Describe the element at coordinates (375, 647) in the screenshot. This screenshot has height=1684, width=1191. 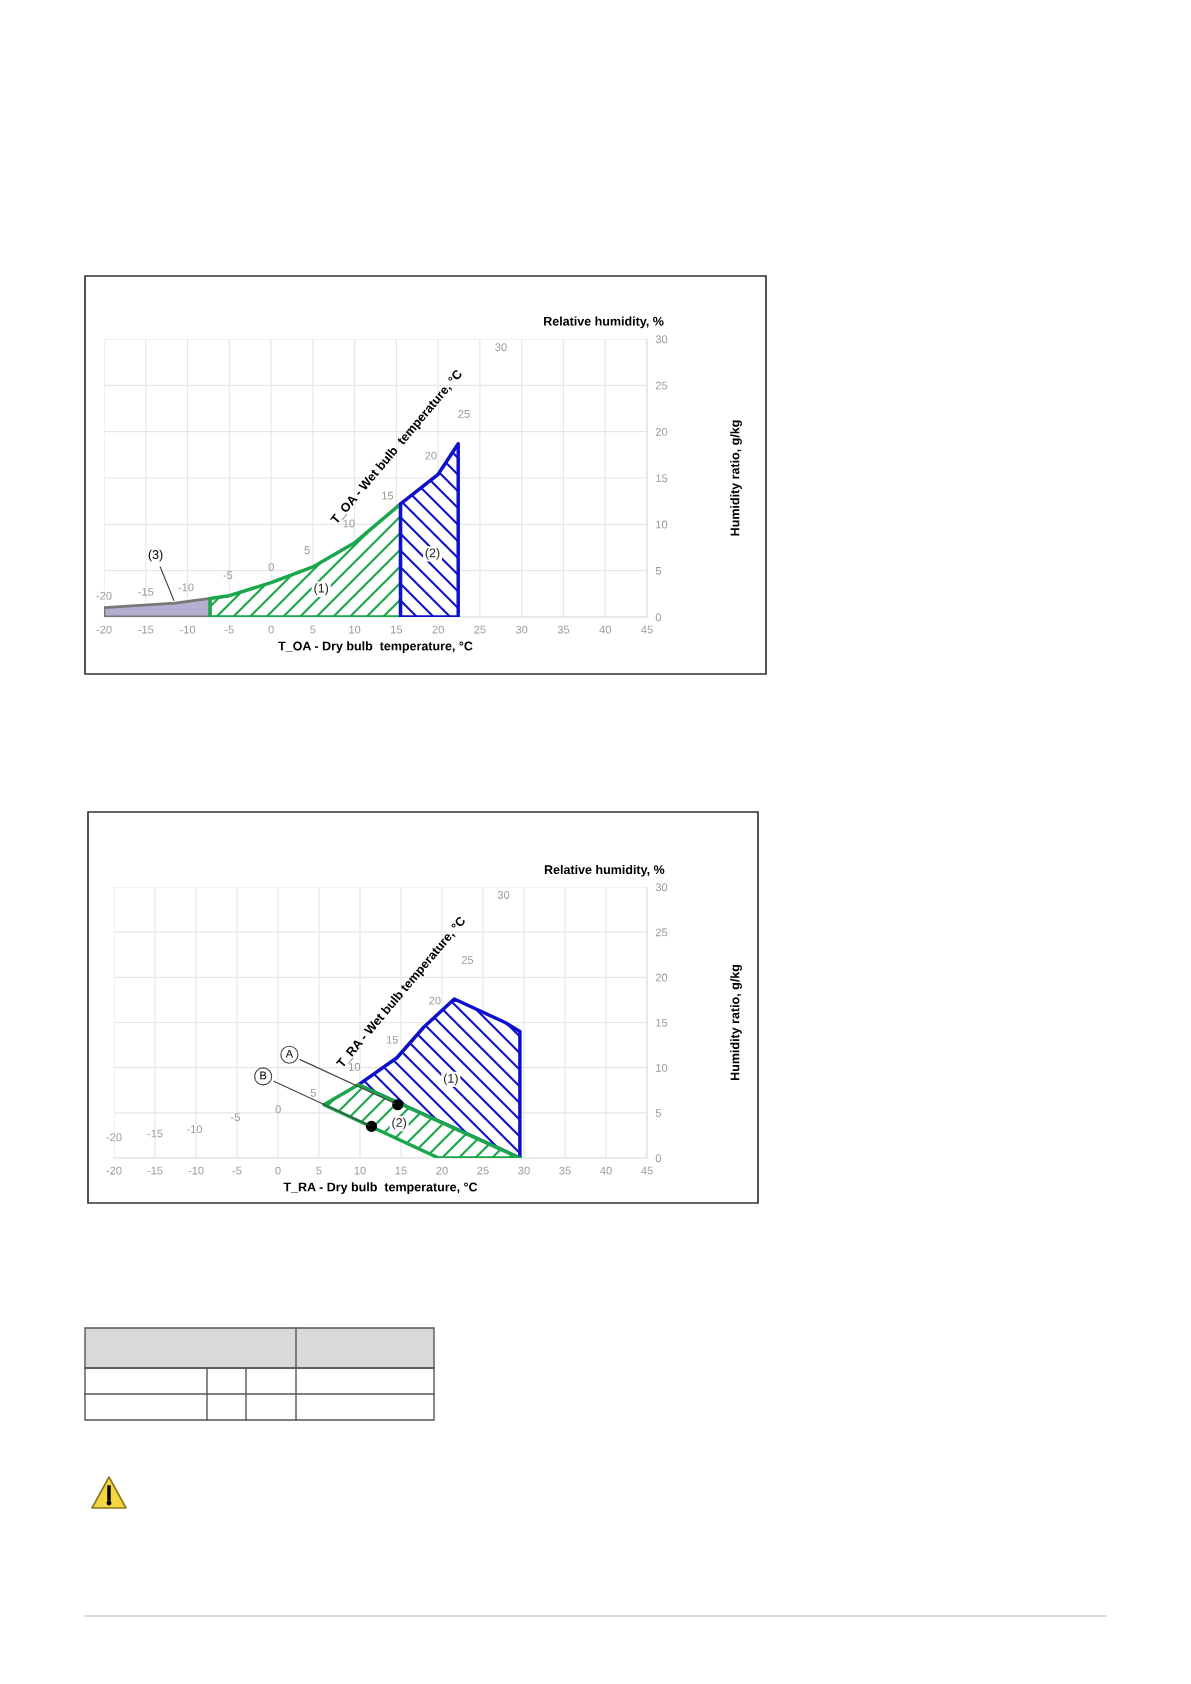
I see `x-axis-title: T_OA - Dry bulb temperature, °C` at that location.